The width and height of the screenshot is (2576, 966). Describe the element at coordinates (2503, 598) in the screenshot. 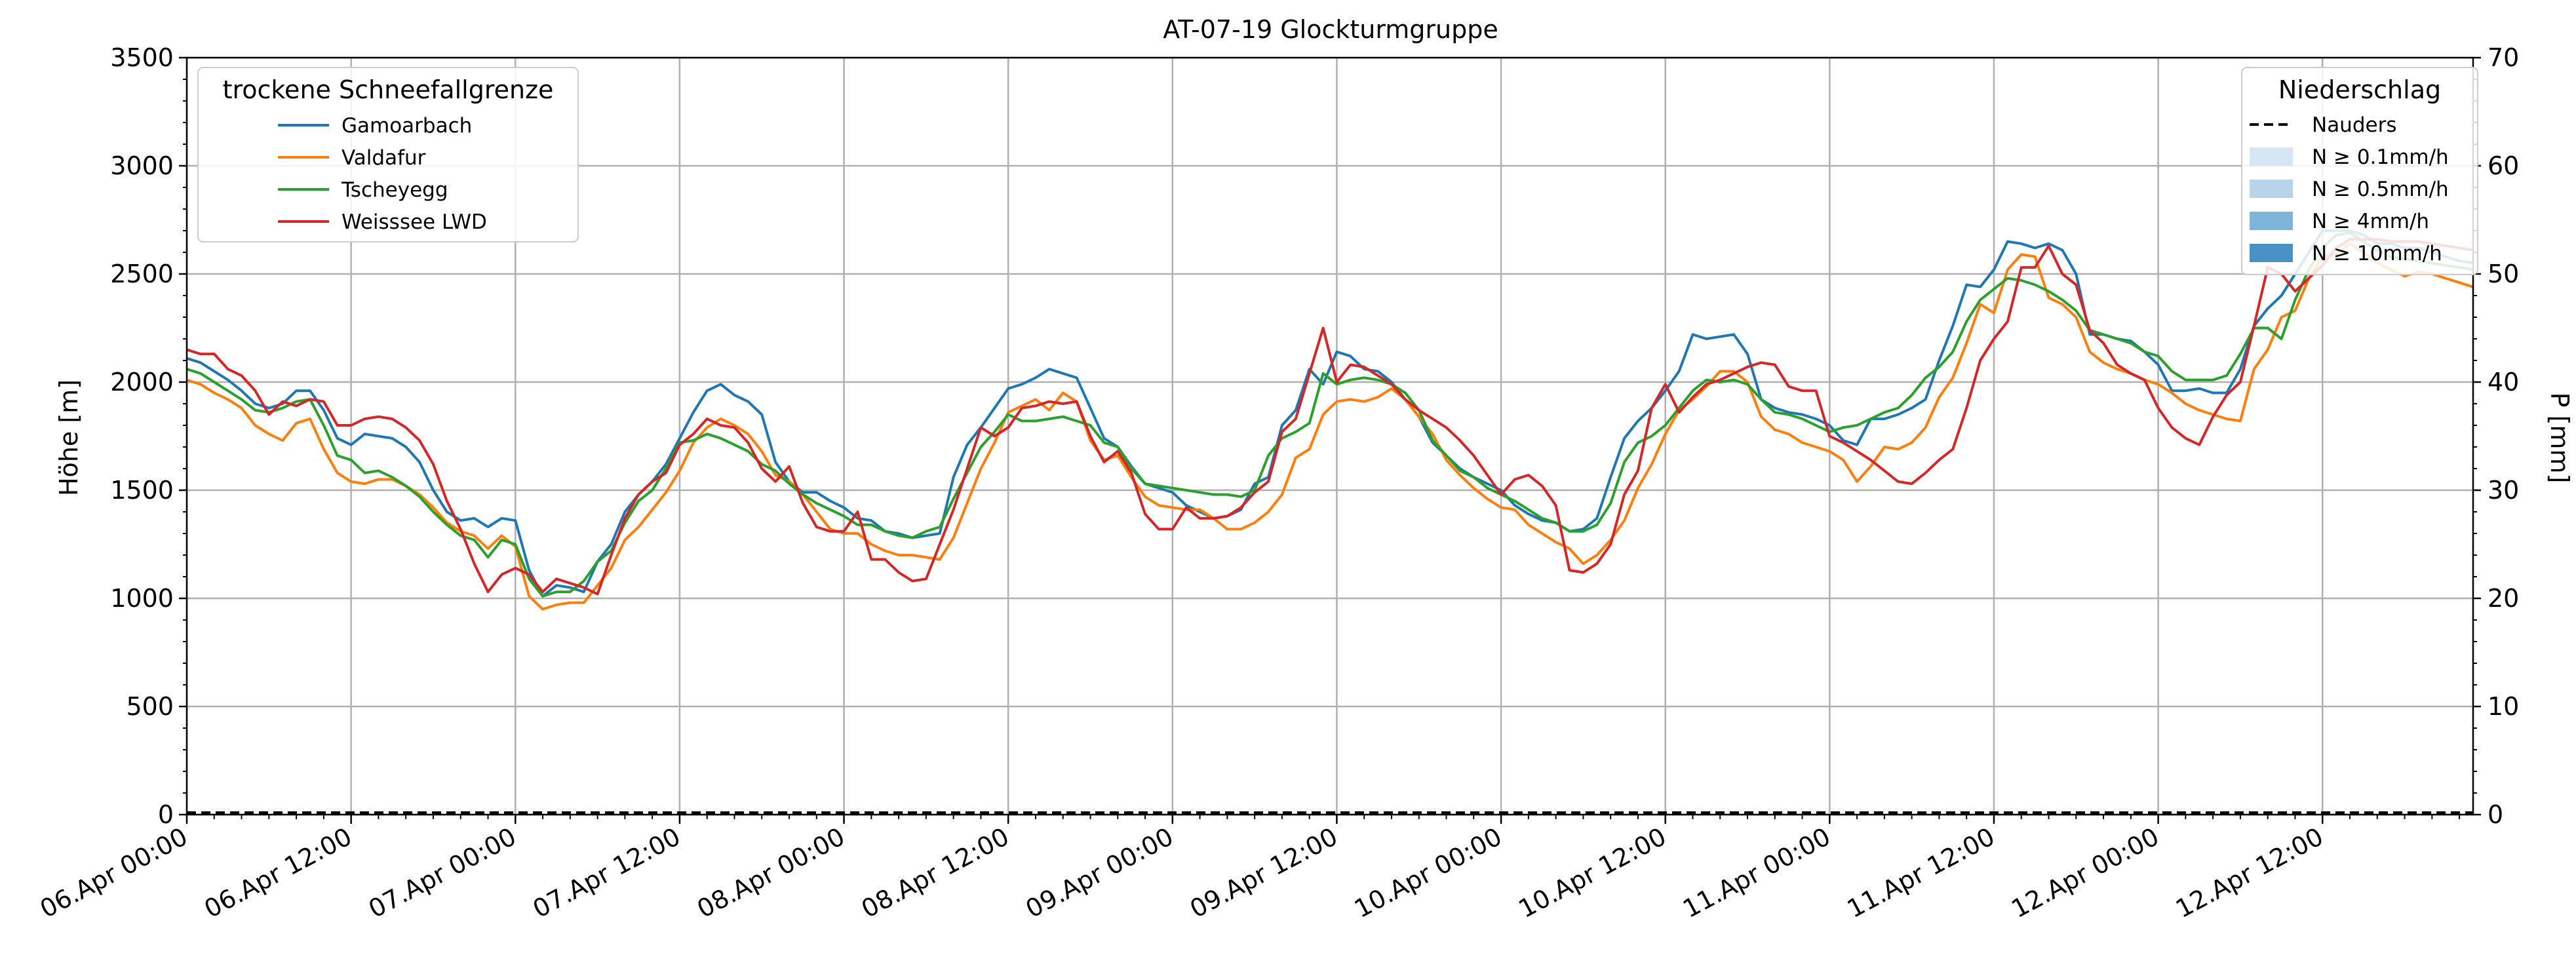

I see `y2-tick-label: 20` at that location.